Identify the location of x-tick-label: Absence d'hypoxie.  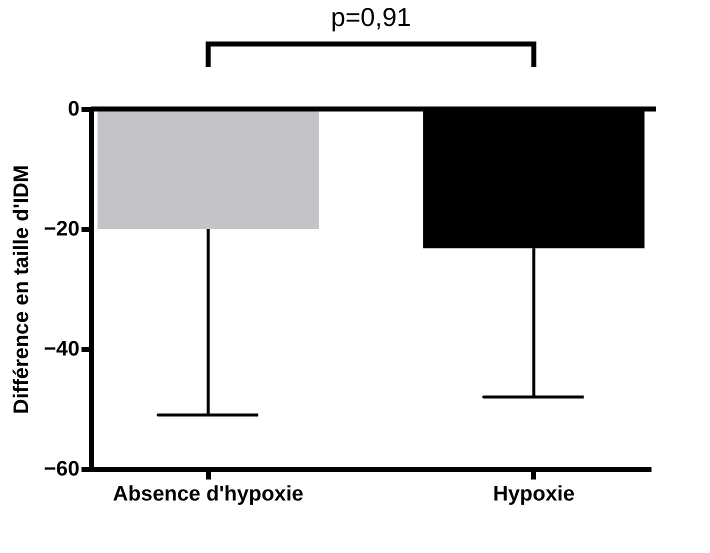
(208, 494).